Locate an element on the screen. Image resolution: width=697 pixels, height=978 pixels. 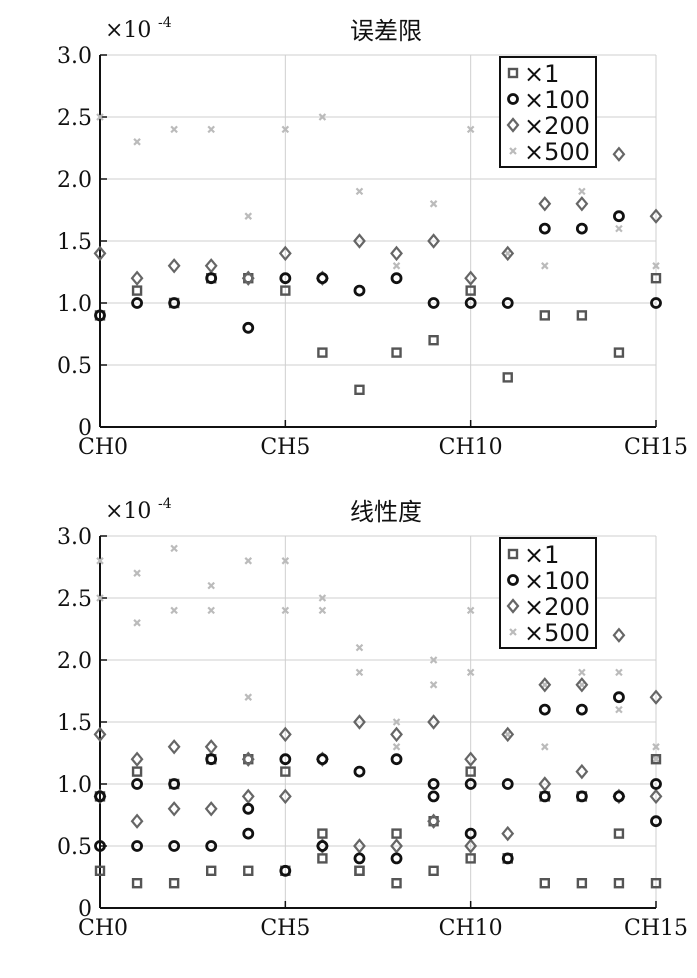
legend-label: ×1 is located at coordinates (541, 555).